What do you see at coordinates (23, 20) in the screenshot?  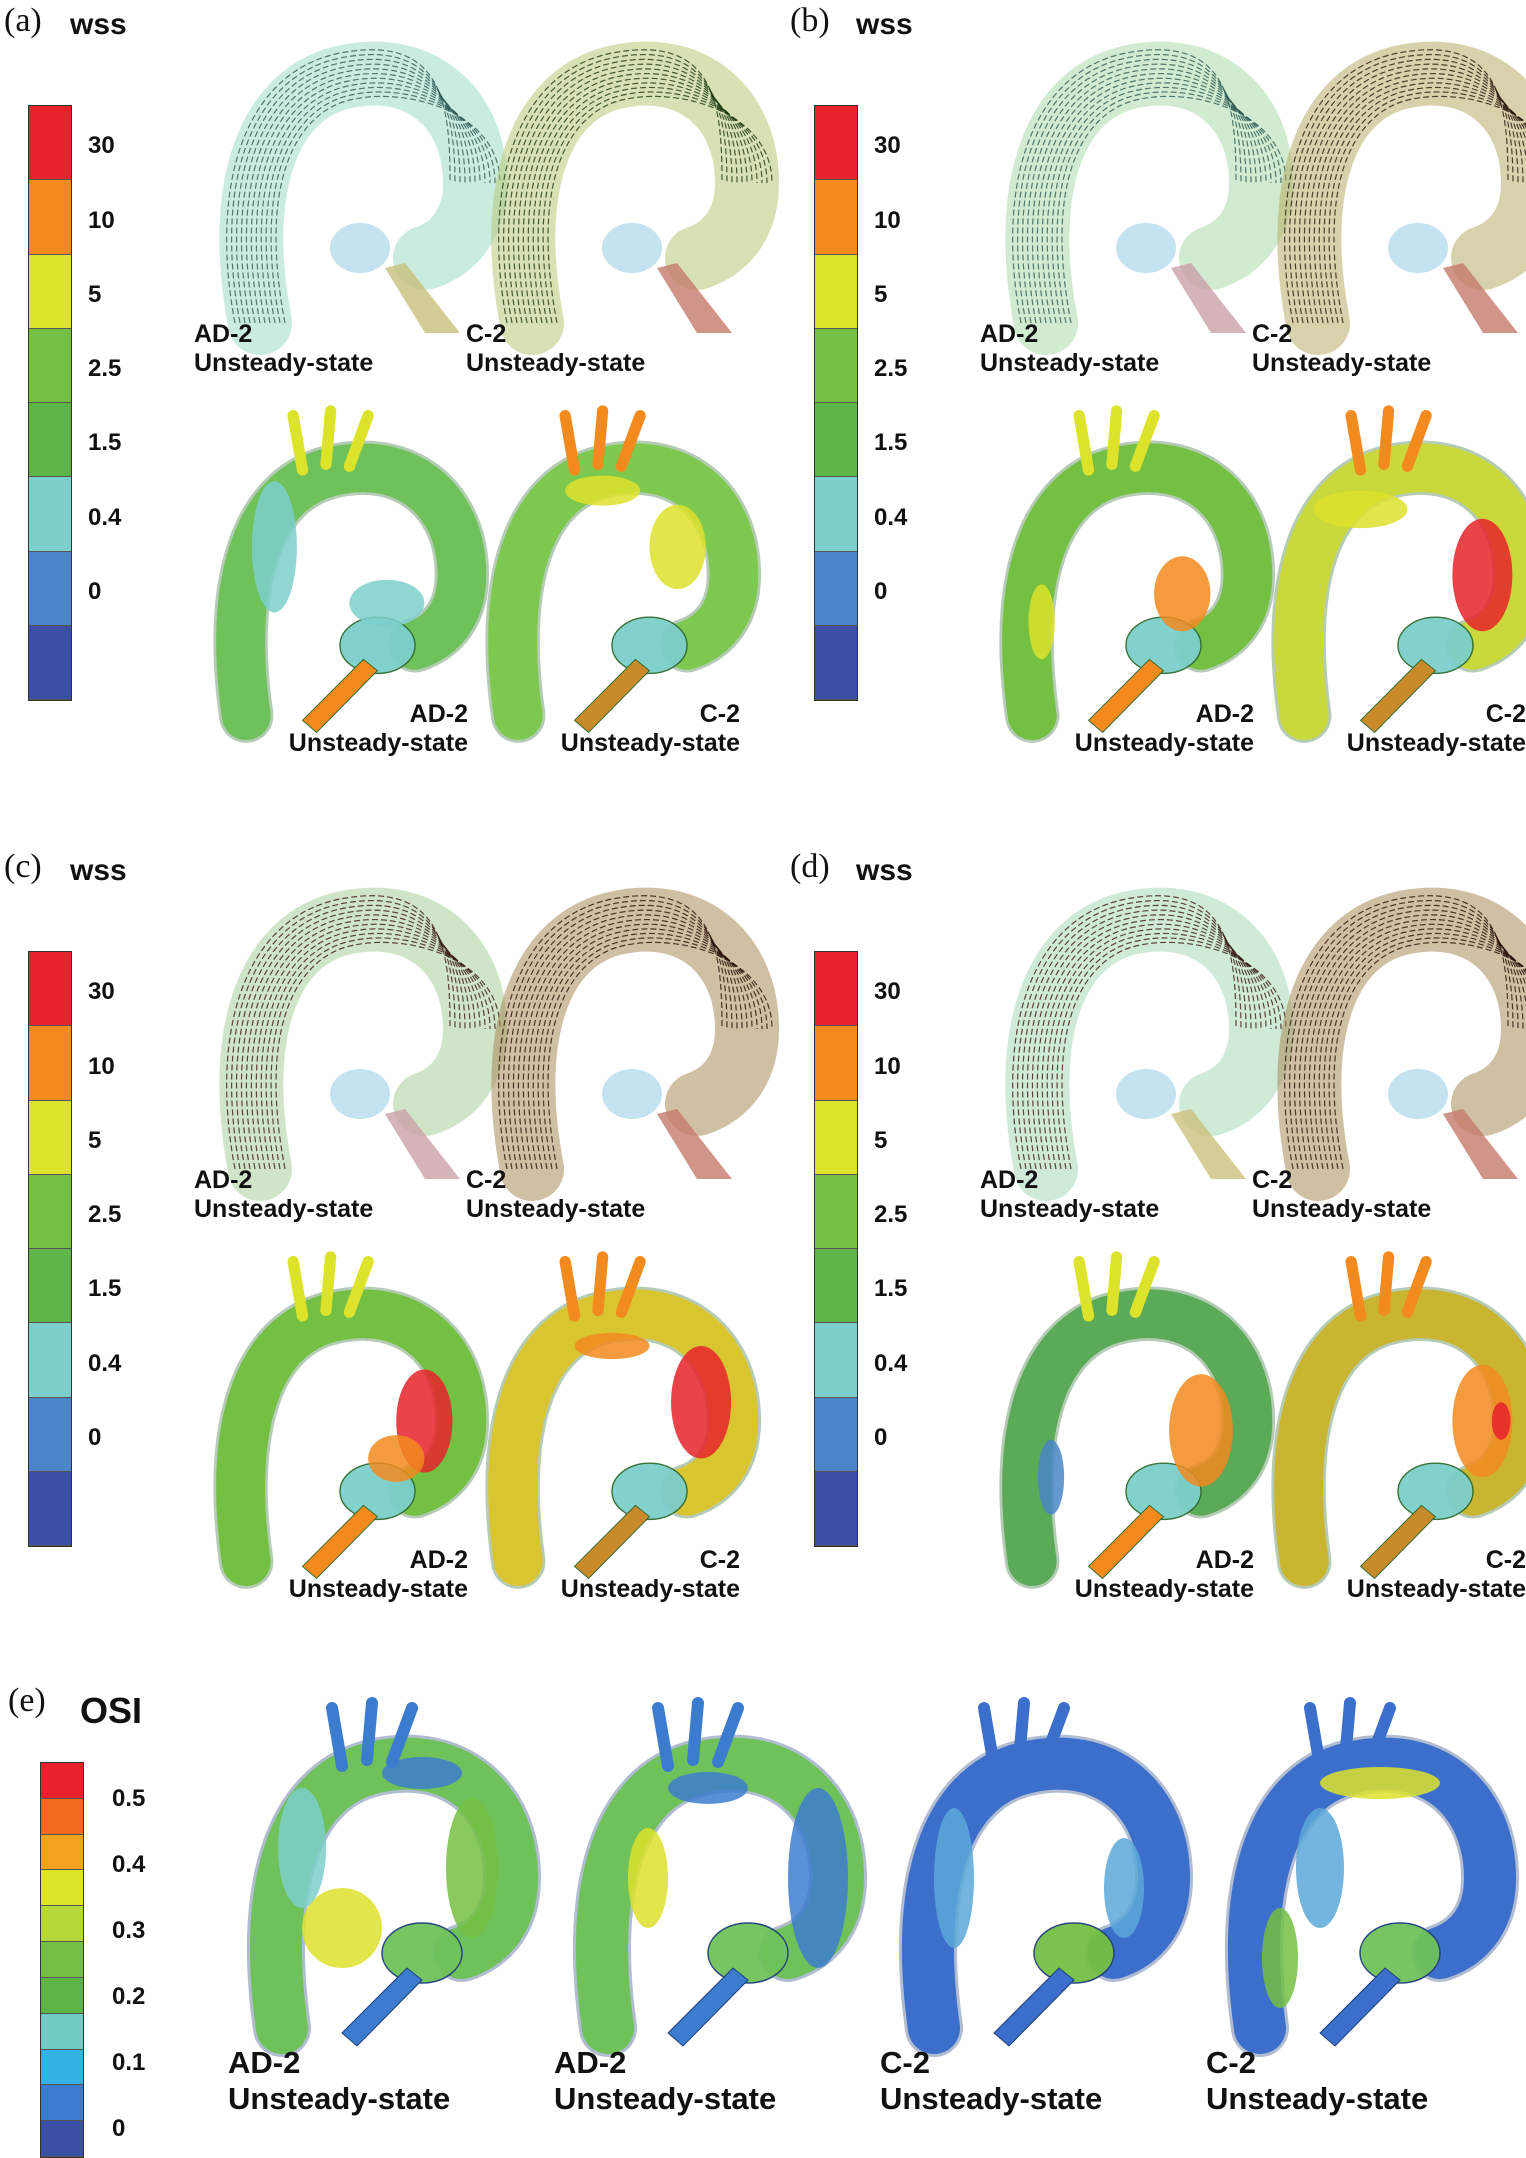 I see `panel-label-a: (a)` at bounding box center [23, 20].